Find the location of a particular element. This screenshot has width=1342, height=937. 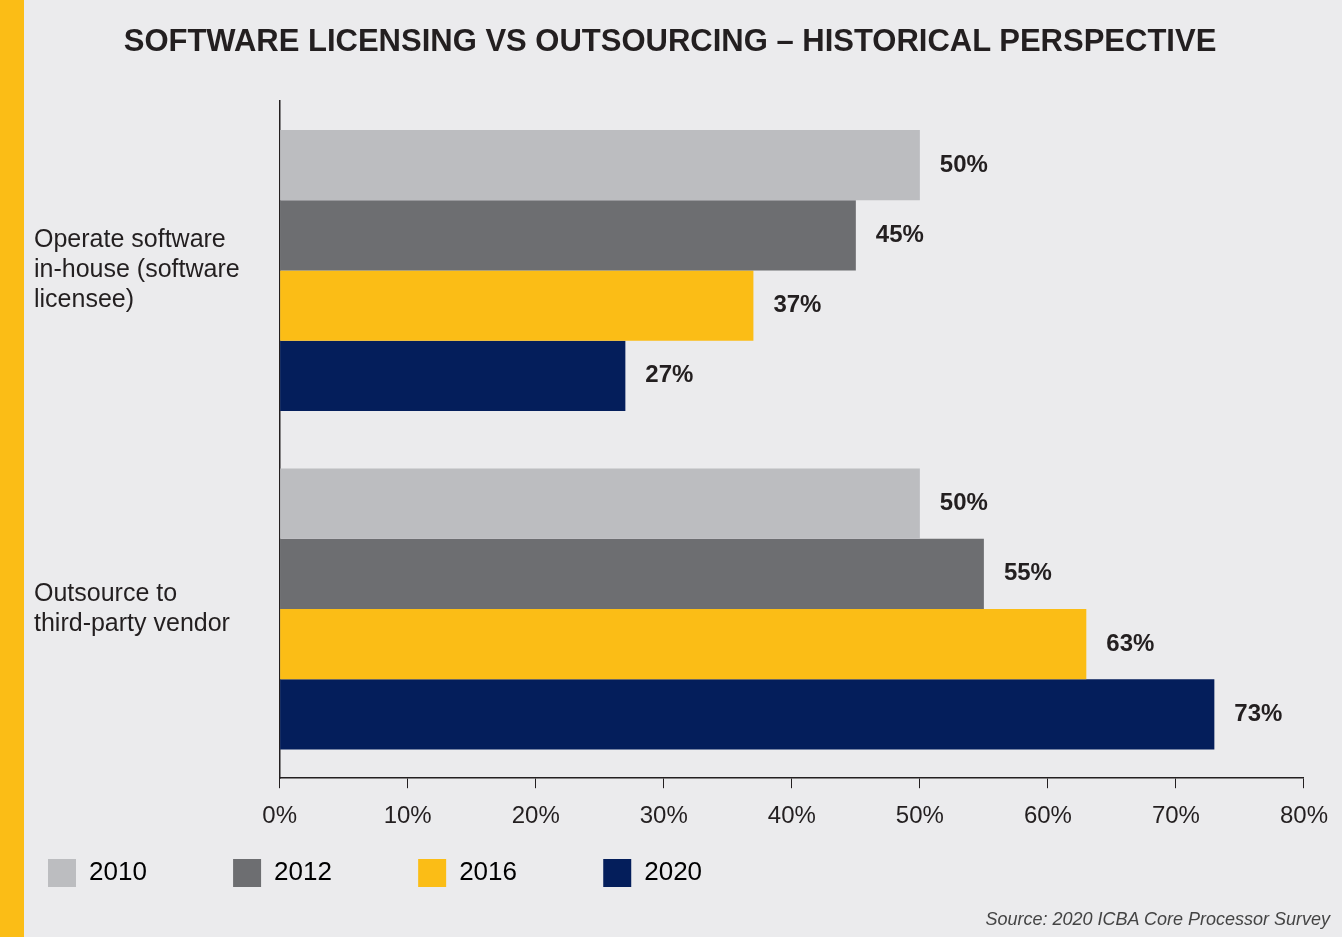

data-label: 55% is located at coordinates (1027, 572).